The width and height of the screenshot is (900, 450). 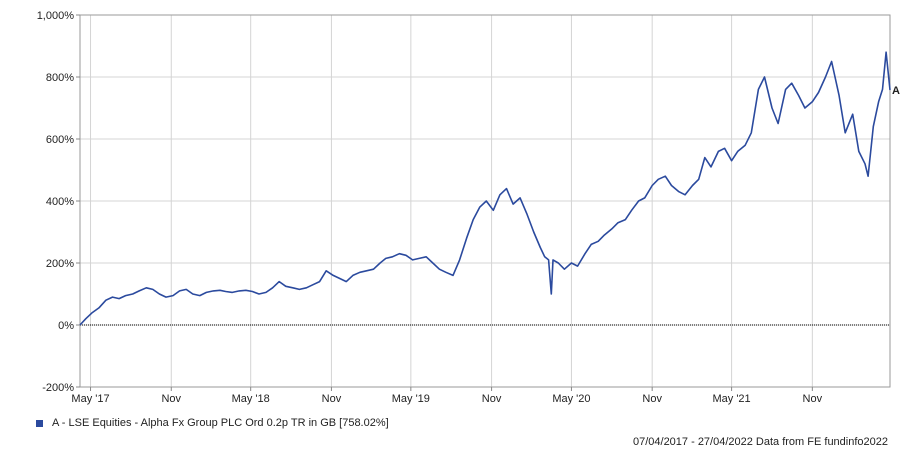 What do you see at coordinates (732, 399) in the screenshot?
I see `x-tick-label: May '21` at bounding box center [732, 399].